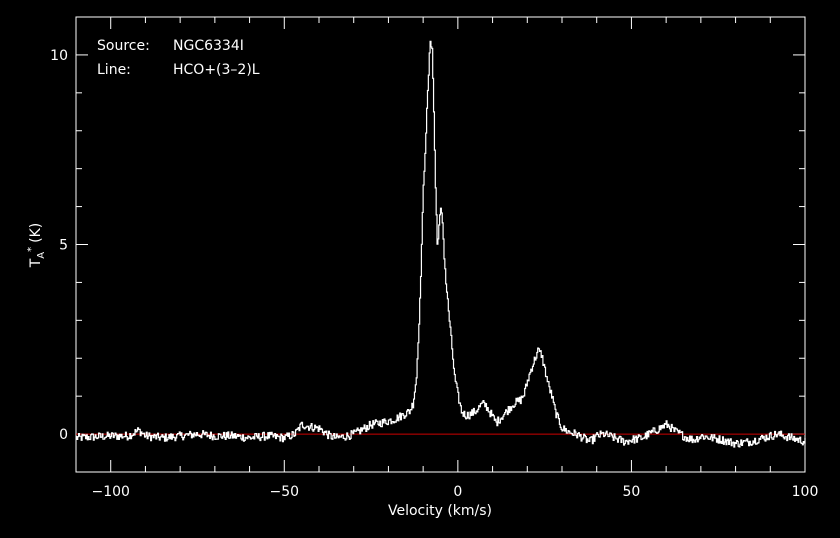  I want to click on y-tick-label: 5, so click(63, 246).